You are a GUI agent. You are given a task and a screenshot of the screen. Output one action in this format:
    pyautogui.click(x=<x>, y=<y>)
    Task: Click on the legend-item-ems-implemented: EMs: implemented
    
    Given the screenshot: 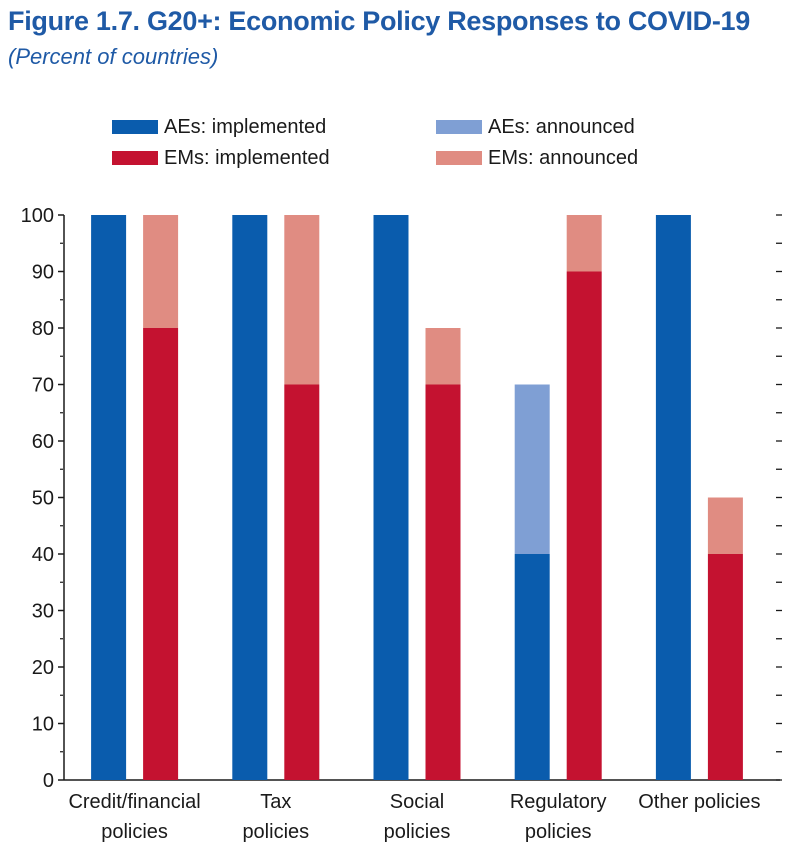 What is the action you would take?
    pyautogui.click(x=221, y=158)
    